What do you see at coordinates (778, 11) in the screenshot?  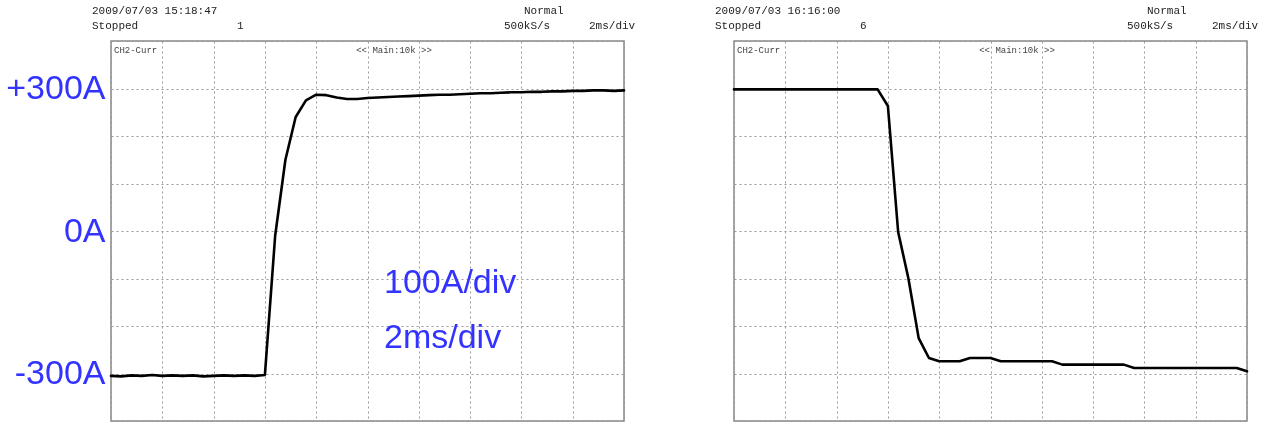 I see `text: 2009/07/03 16:16:00` at bounding box center [778, 11].